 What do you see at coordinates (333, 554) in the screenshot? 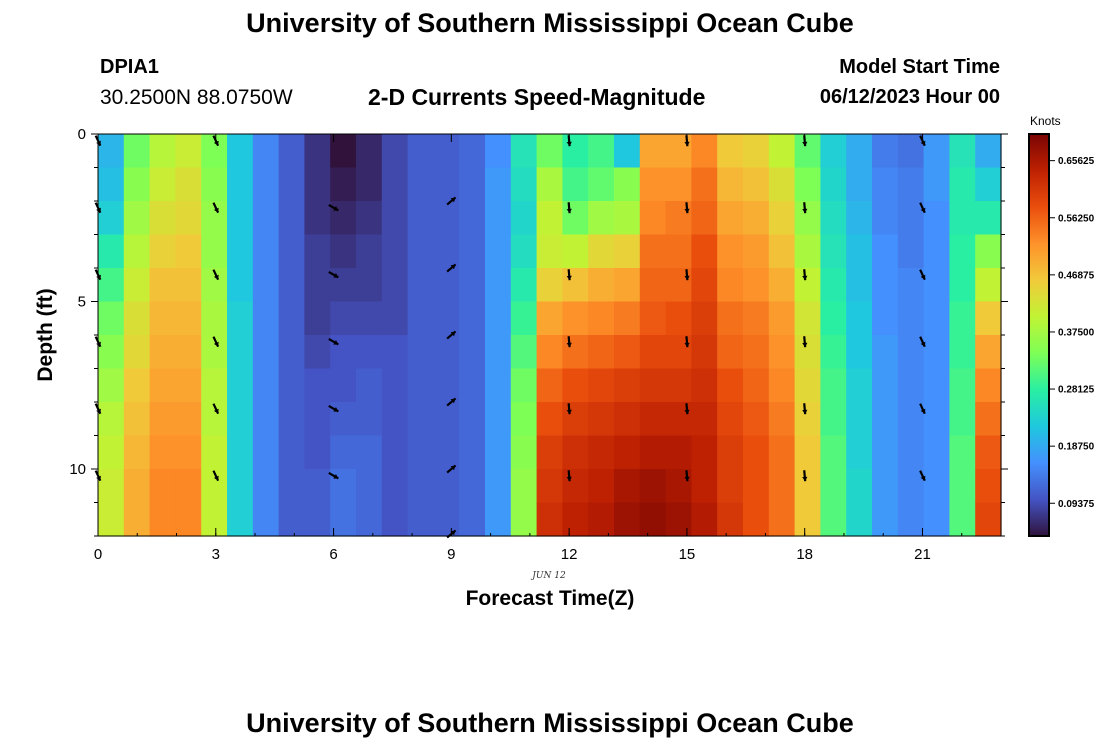
I see `x-tick-label: 6` at bounding box center [333, 554].